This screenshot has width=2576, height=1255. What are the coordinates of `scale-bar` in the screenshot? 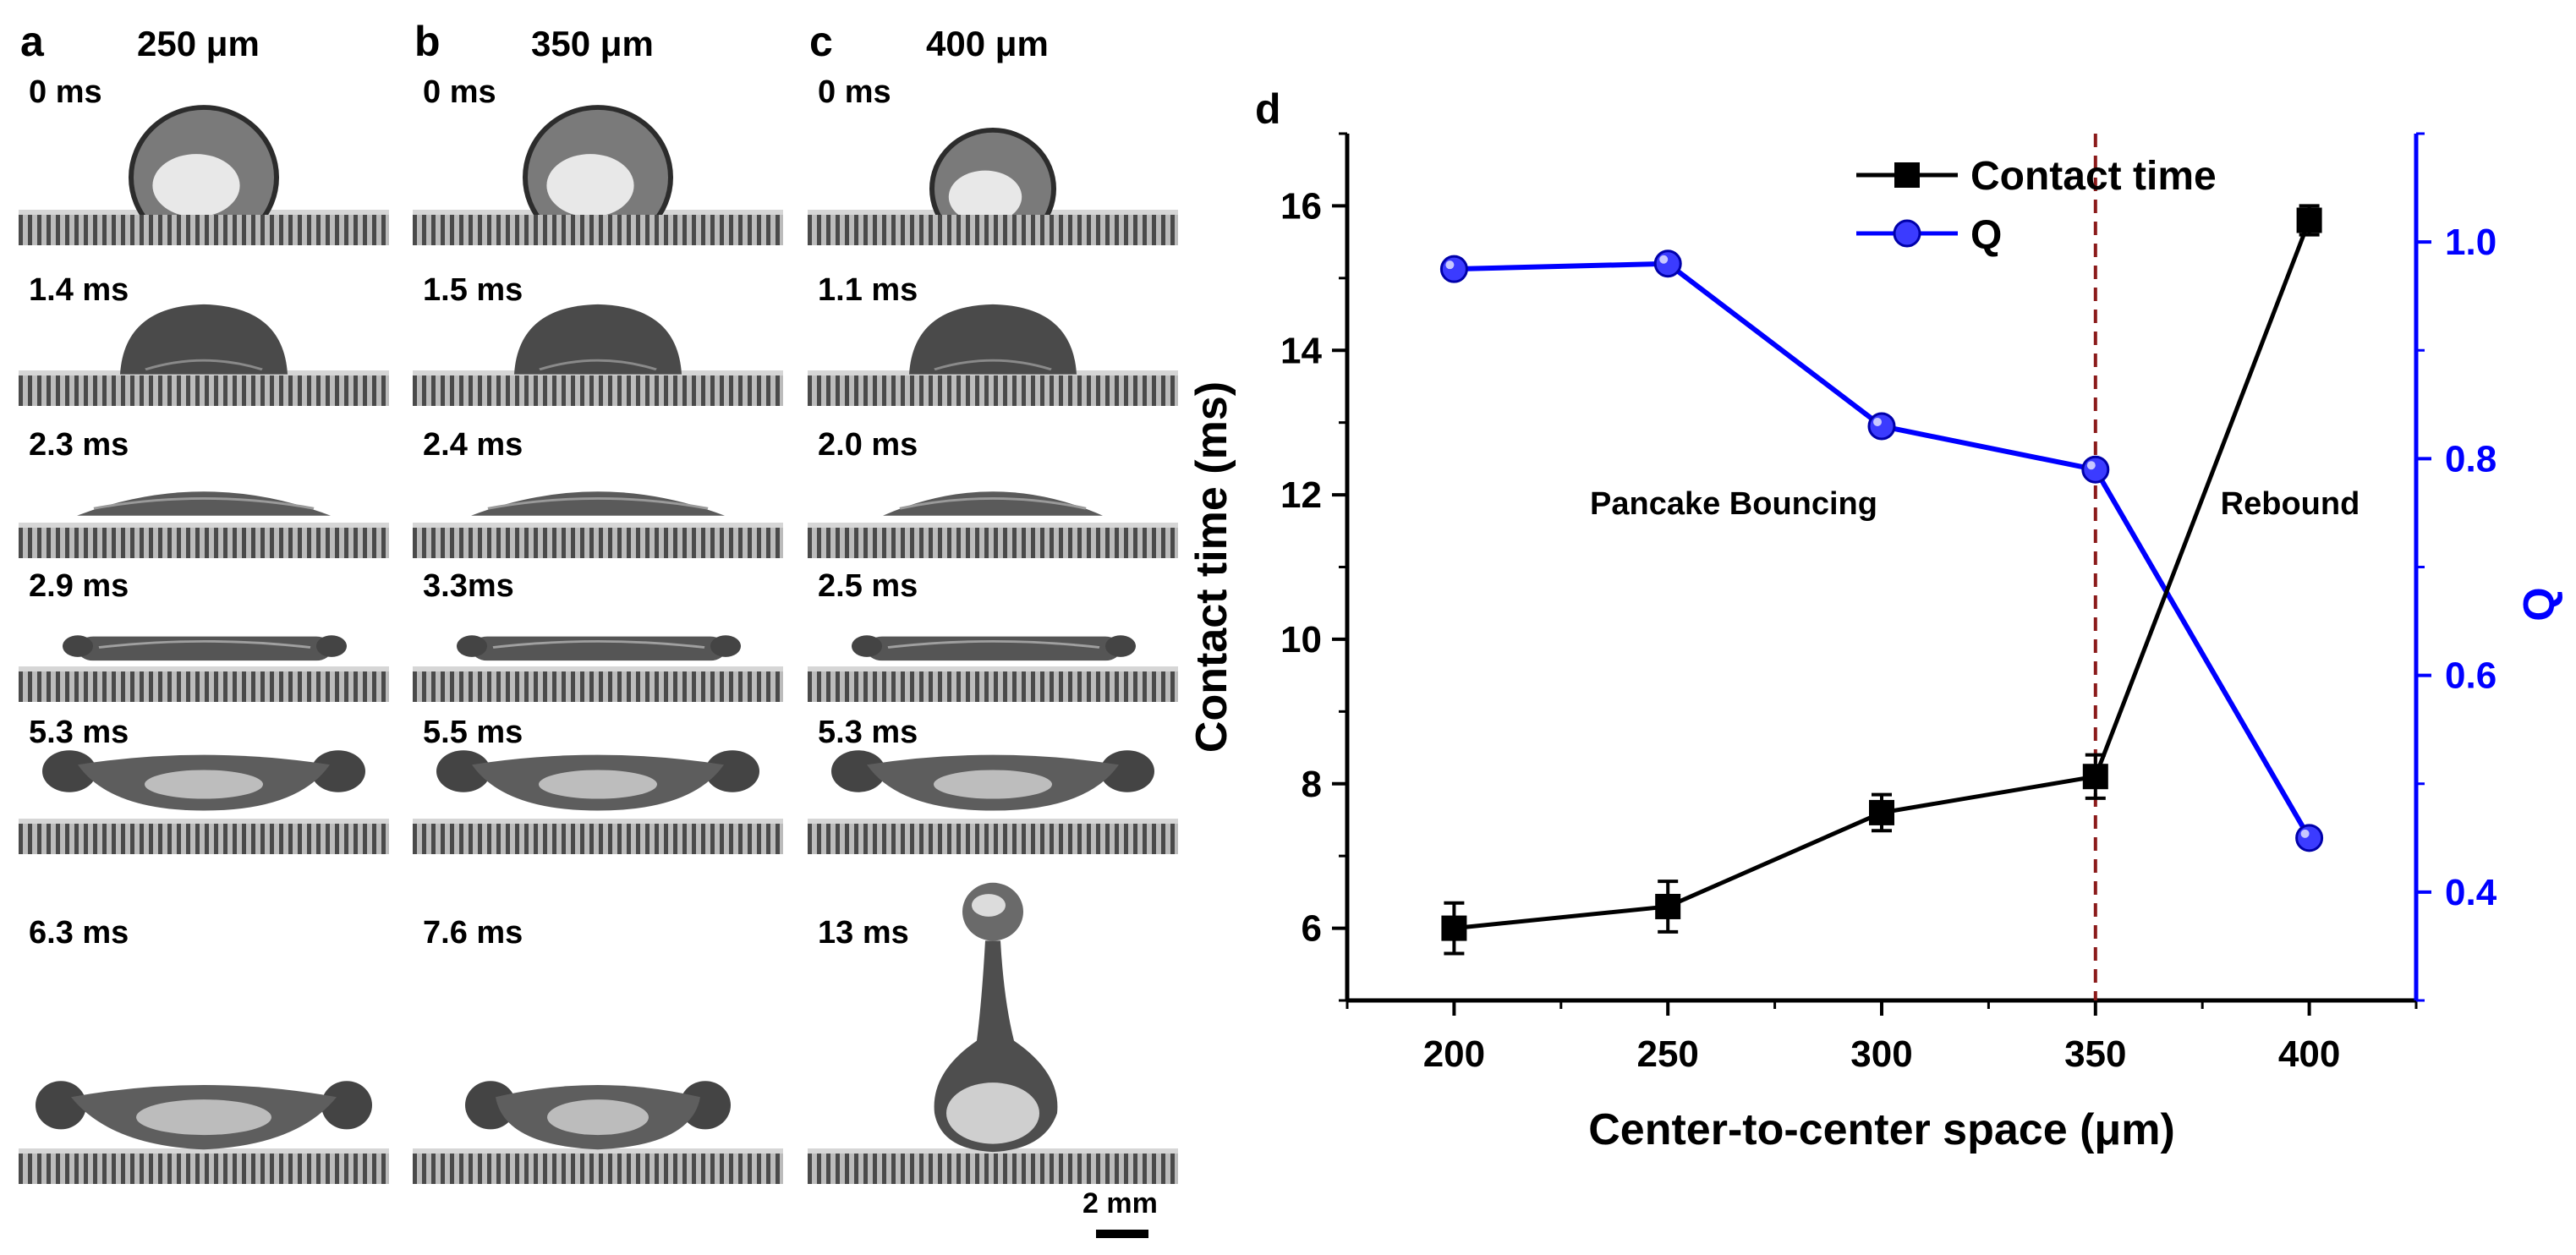 It's located at (1122, 1234).